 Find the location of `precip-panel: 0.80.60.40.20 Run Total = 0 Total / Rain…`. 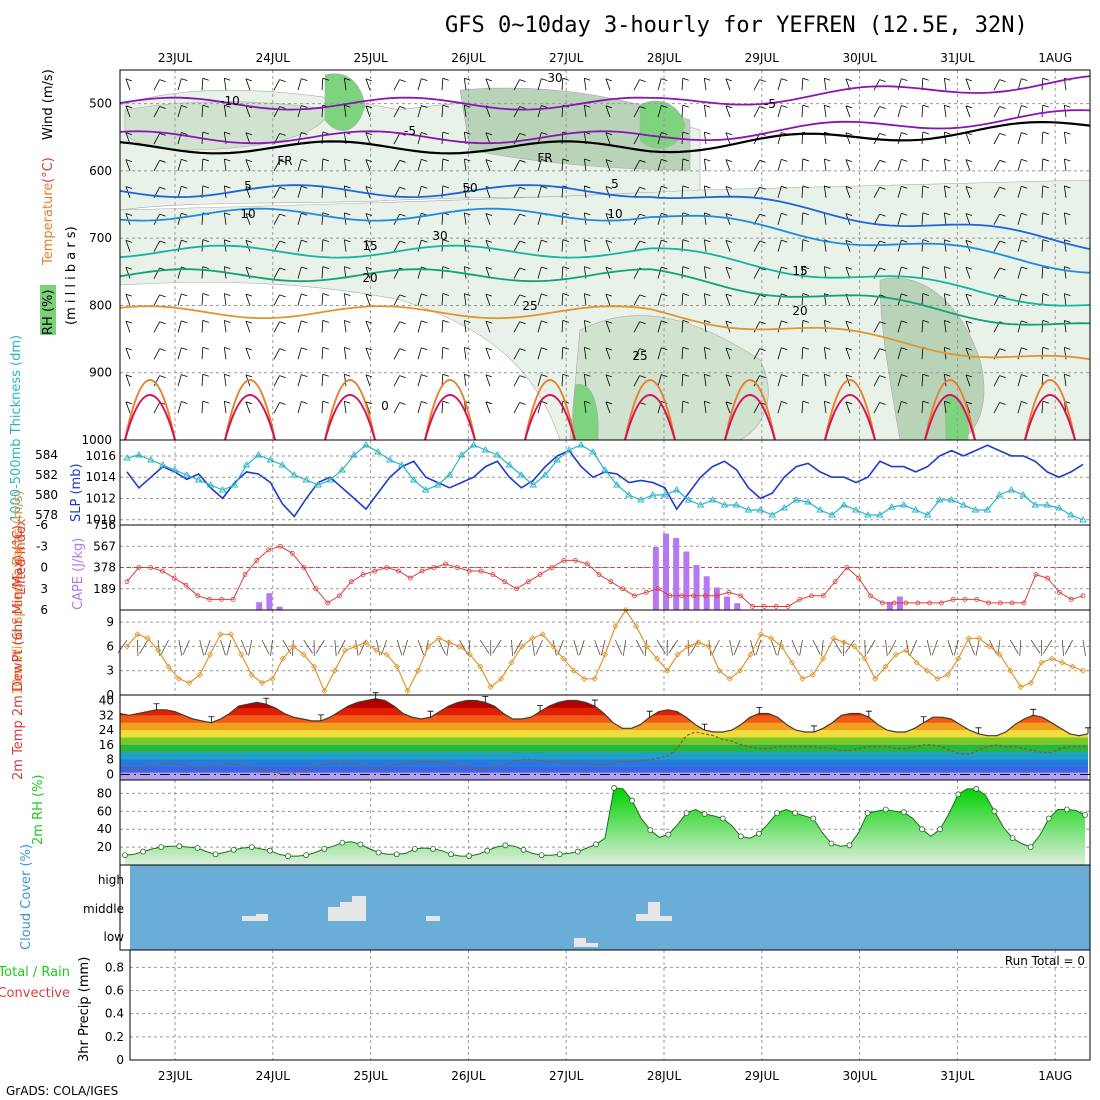

precip-panel: 0.80.60.40.20 Run Total = 0 Total / Rain… is located at coordinates (545, 1008).